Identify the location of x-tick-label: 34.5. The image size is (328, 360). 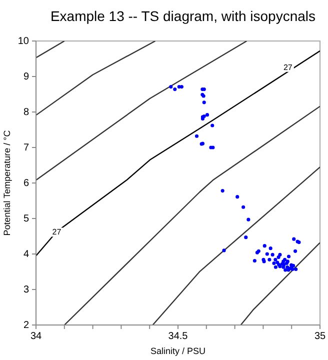
(178, 336).